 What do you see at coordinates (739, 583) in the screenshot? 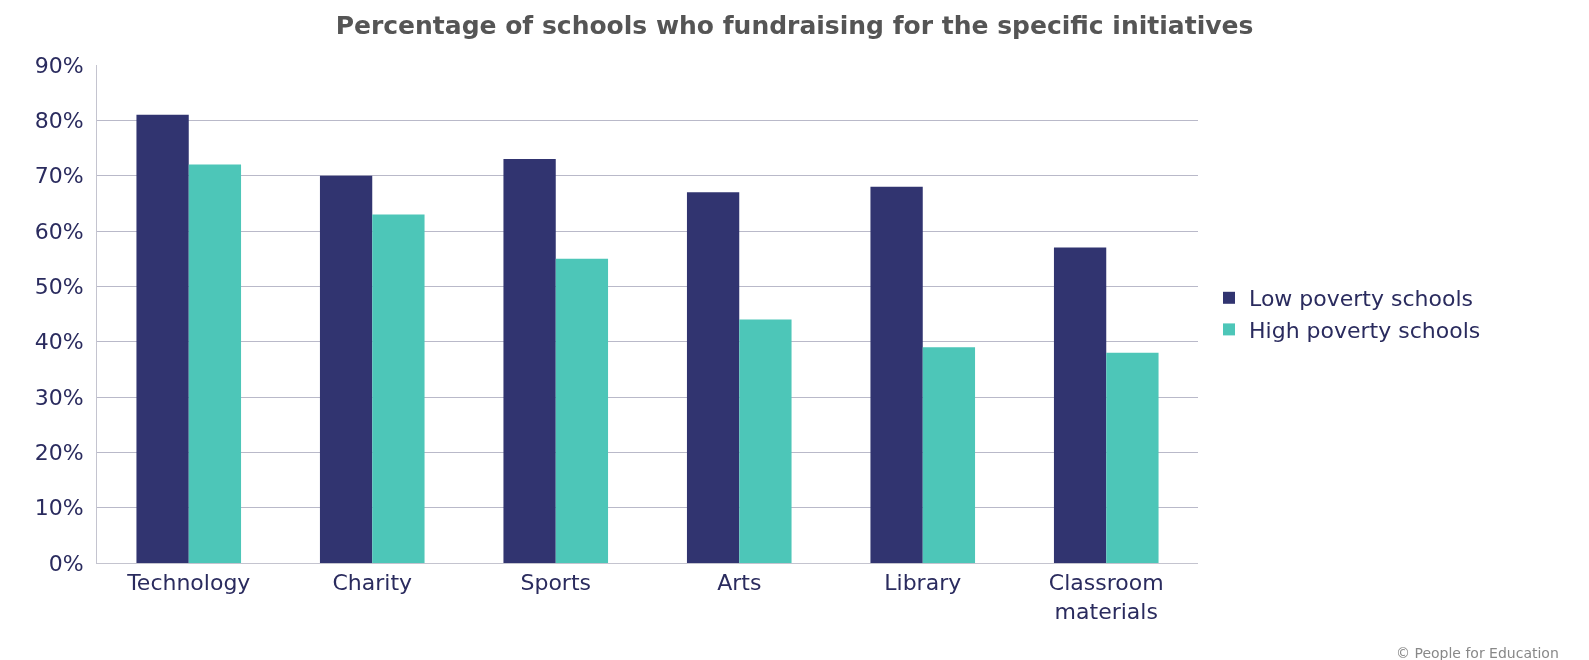
I see `x-tick-label: Arts` at bounding box center [739, 583].